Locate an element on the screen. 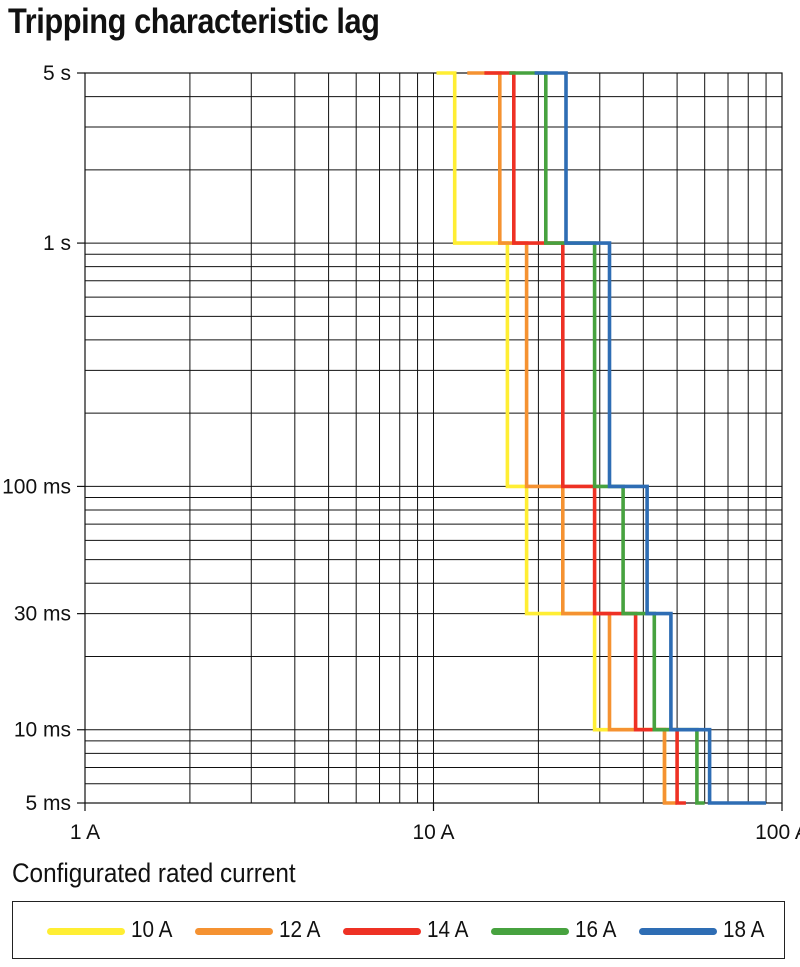 This screenshot has width=800, height=967. legend-label: 10 A is located at coordinates (152, 929).